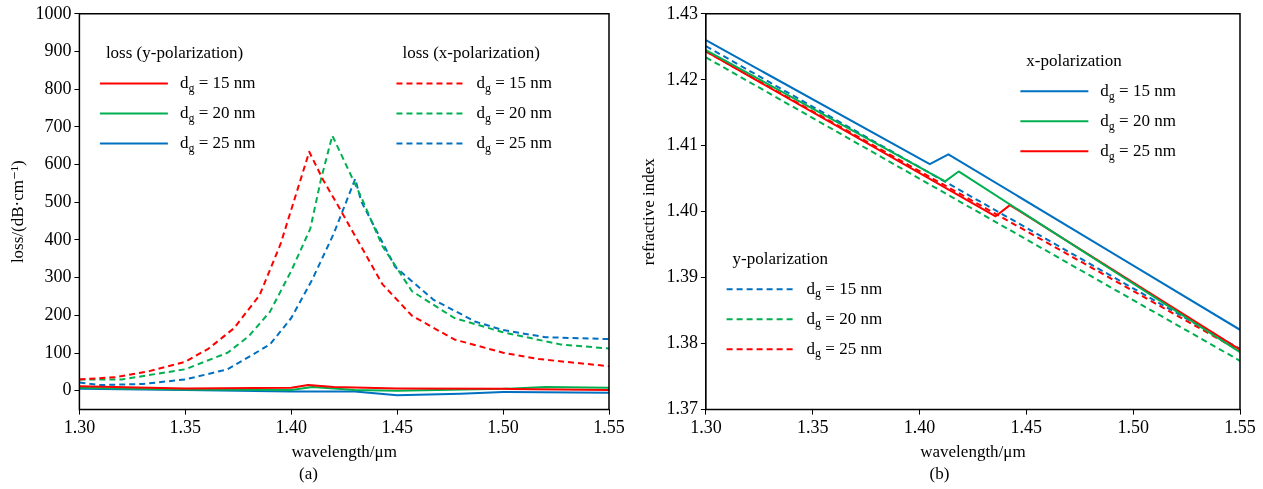 The height and width of the screenshot is (489, 1263). Describe the element at coordinates (682, 12) in the screenshot. I see `y-tick-label: 1.43` at that location.